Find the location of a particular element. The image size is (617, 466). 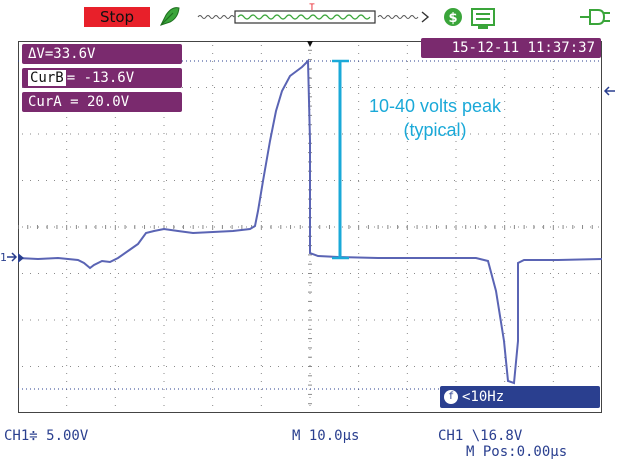

ch1-volts-per-div: CH1≑ 5.00V is located at coordinates (46, 436).